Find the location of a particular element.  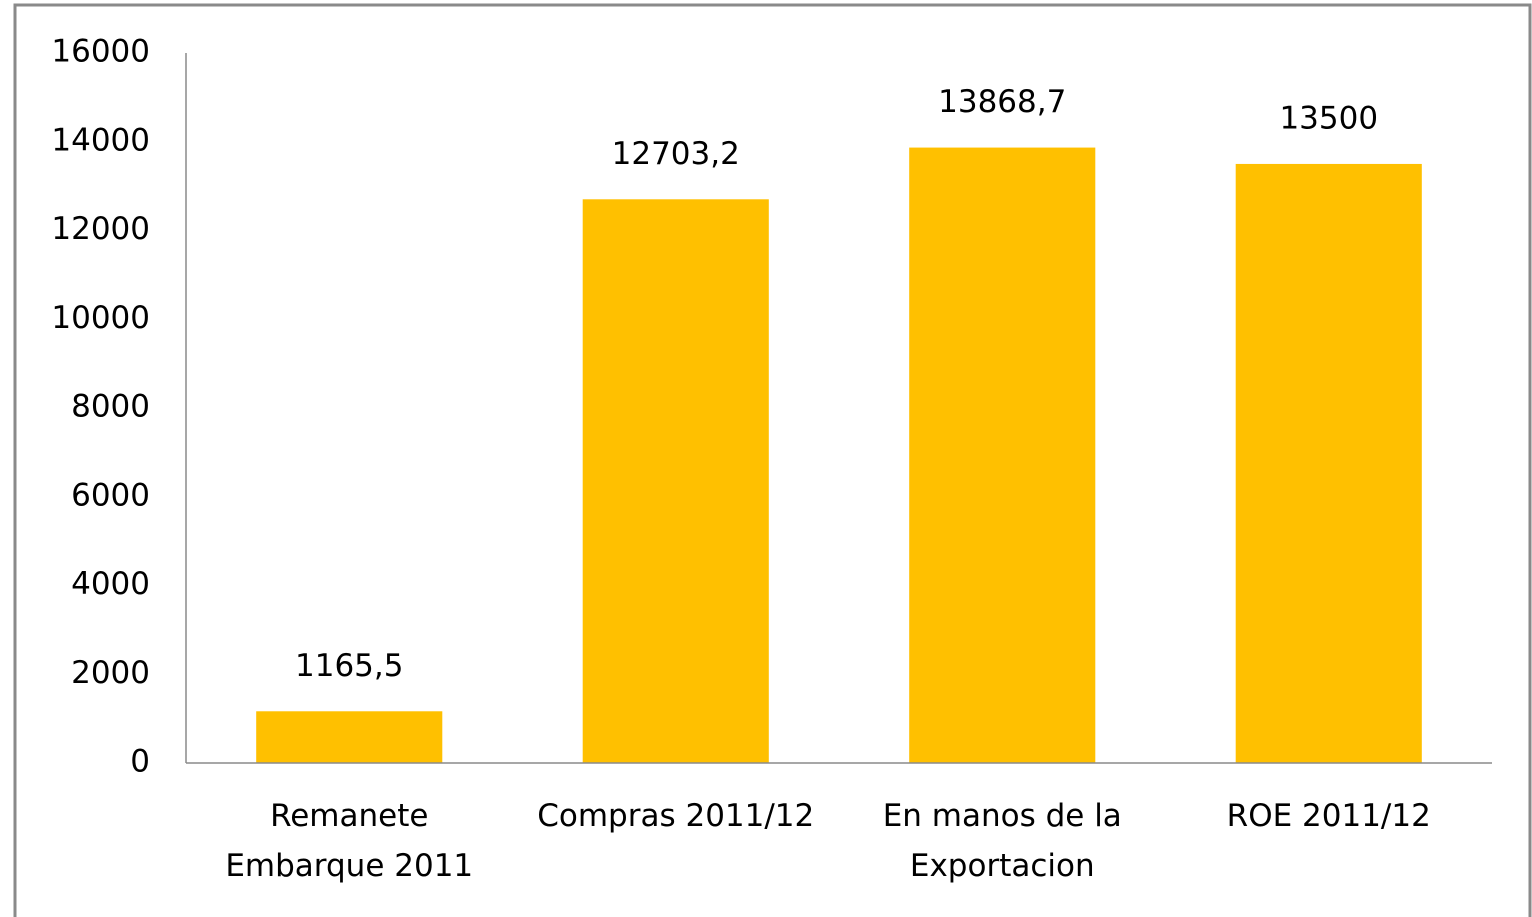

x-tick-line: Exportacion is located at coordinates (1002, 866).